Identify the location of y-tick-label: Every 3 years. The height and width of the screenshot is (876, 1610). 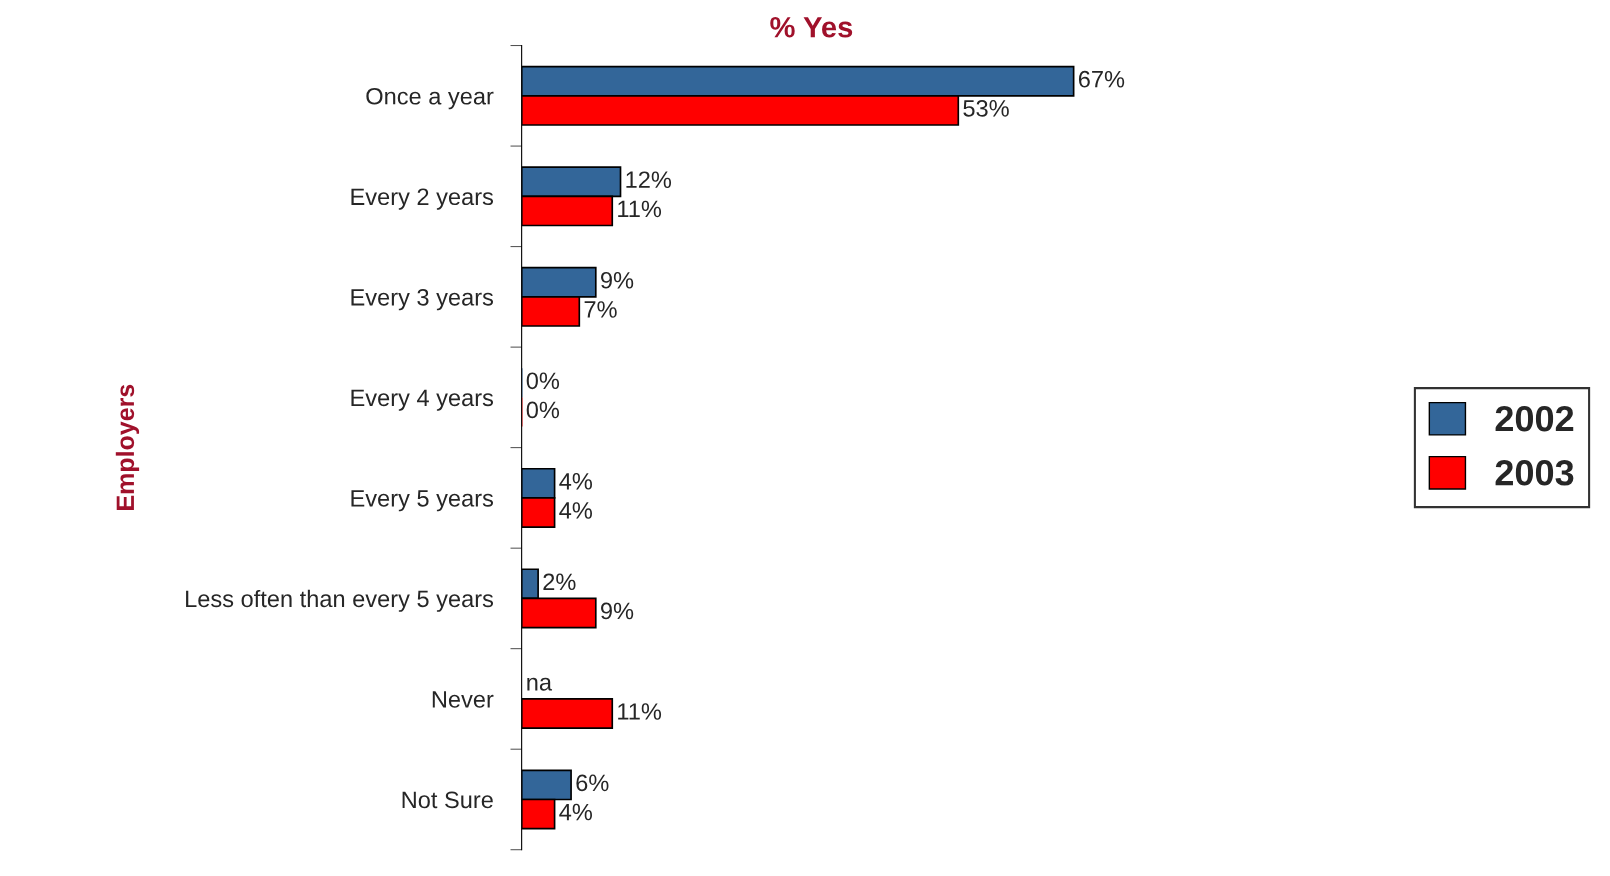
(422, 299).